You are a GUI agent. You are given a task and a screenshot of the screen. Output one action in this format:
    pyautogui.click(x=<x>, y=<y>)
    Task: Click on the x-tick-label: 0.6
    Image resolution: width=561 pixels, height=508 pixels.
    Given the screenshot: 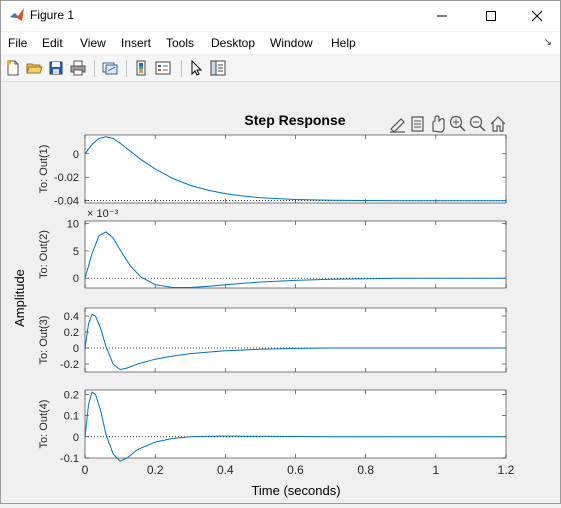 What is the action you would take?
    pyautogui.click(x=295, y=470)
    